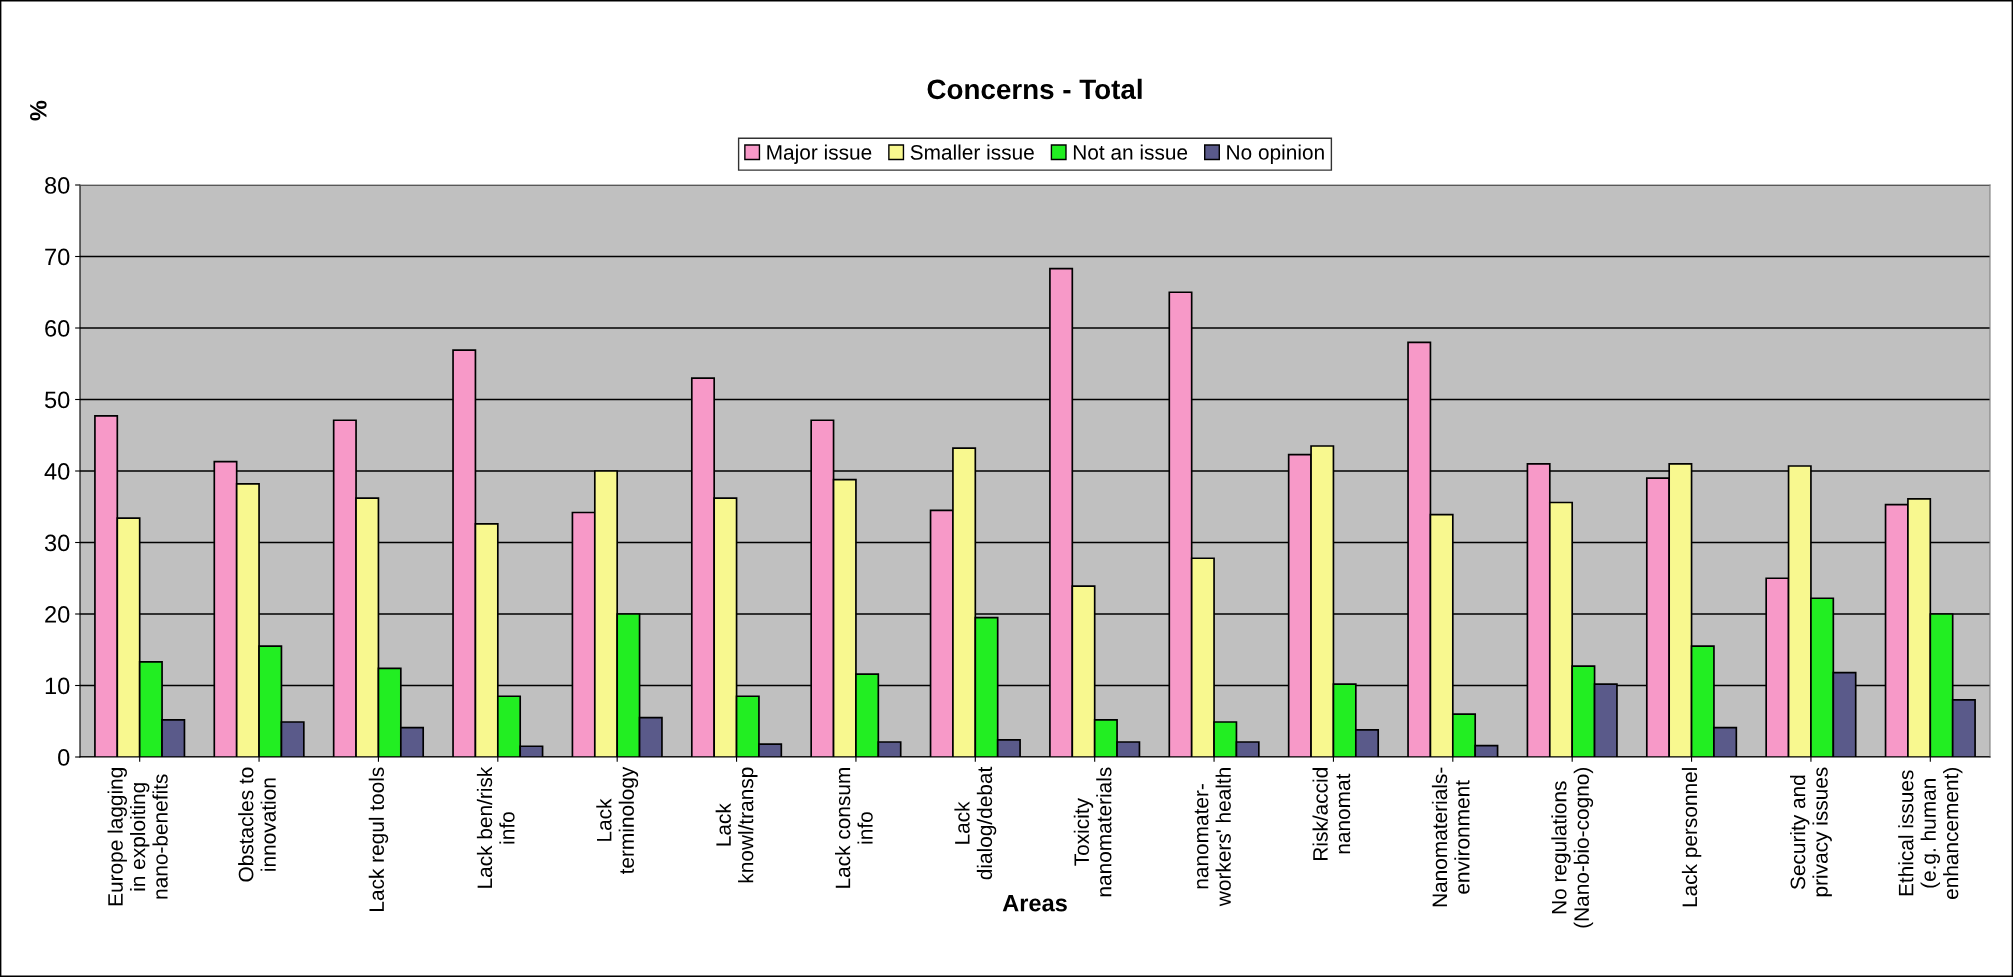 This screenshot has height=977, width=2013. What do you see at coordinates (1811, 832) in the screenshot?
I see `x-tick-label: Security and privacy issues` at bounding box center [1811, 832].